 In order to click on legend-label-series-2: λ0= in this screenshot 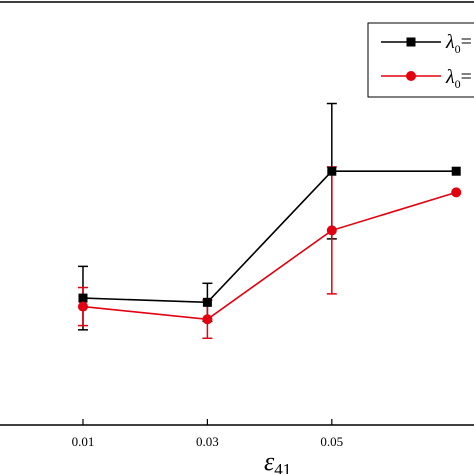, I will do `click(458, 78)`.